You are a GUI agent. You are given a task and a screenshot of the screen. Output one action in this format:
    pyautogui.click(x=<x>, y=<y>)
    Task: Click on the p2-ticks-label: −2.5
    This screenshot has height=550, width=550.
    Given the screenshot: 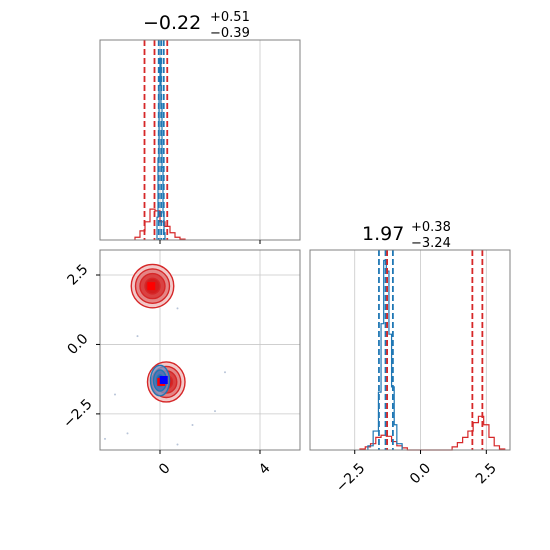 What is the action you would take?
    pyautogui.click(x=350, y=477)
    